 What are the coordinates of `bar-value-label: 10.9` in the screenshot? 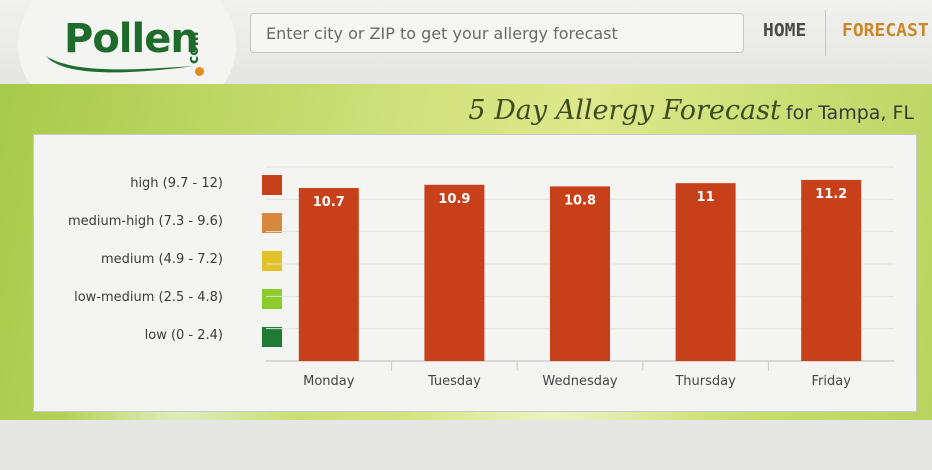 It's located at (454, 199).